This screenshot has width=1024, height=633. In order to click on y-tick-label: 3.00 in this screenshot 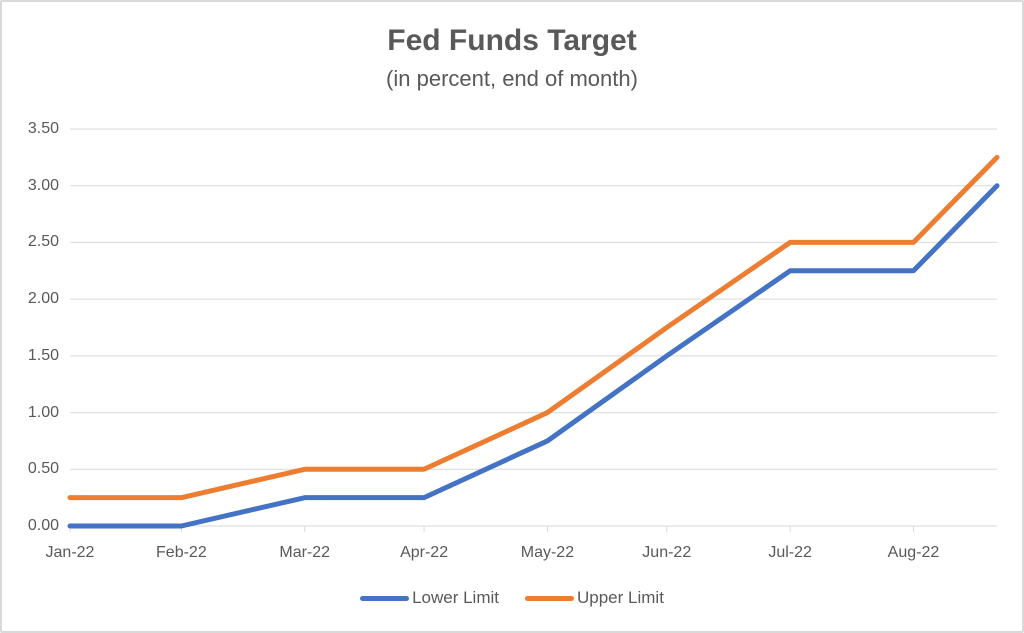, I will do `click(43, 185)`.